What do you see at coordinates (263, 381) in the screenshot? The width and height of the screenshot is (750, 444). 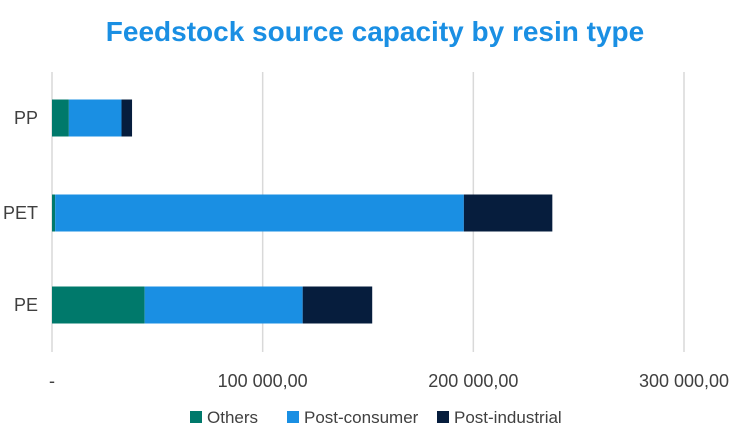 I see `x-tick-label-1: 100 000,00` at bounding box center [263, 381].